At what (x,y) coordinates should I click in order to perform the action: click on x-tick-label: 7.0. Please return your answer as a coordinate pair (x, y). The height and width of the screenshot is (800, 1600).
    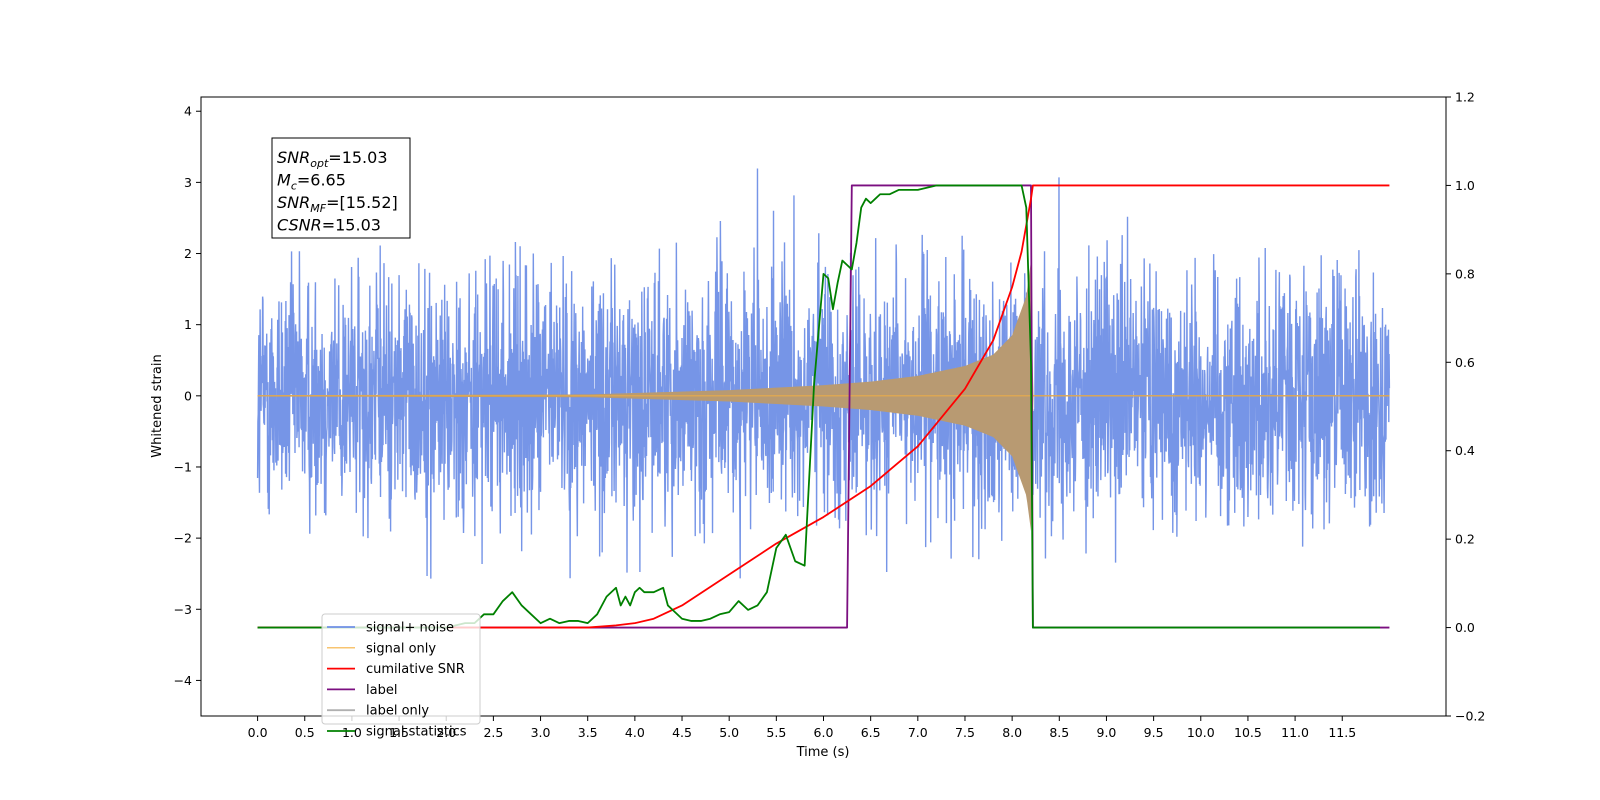
    Looking at the image, I should click on (918, 732).